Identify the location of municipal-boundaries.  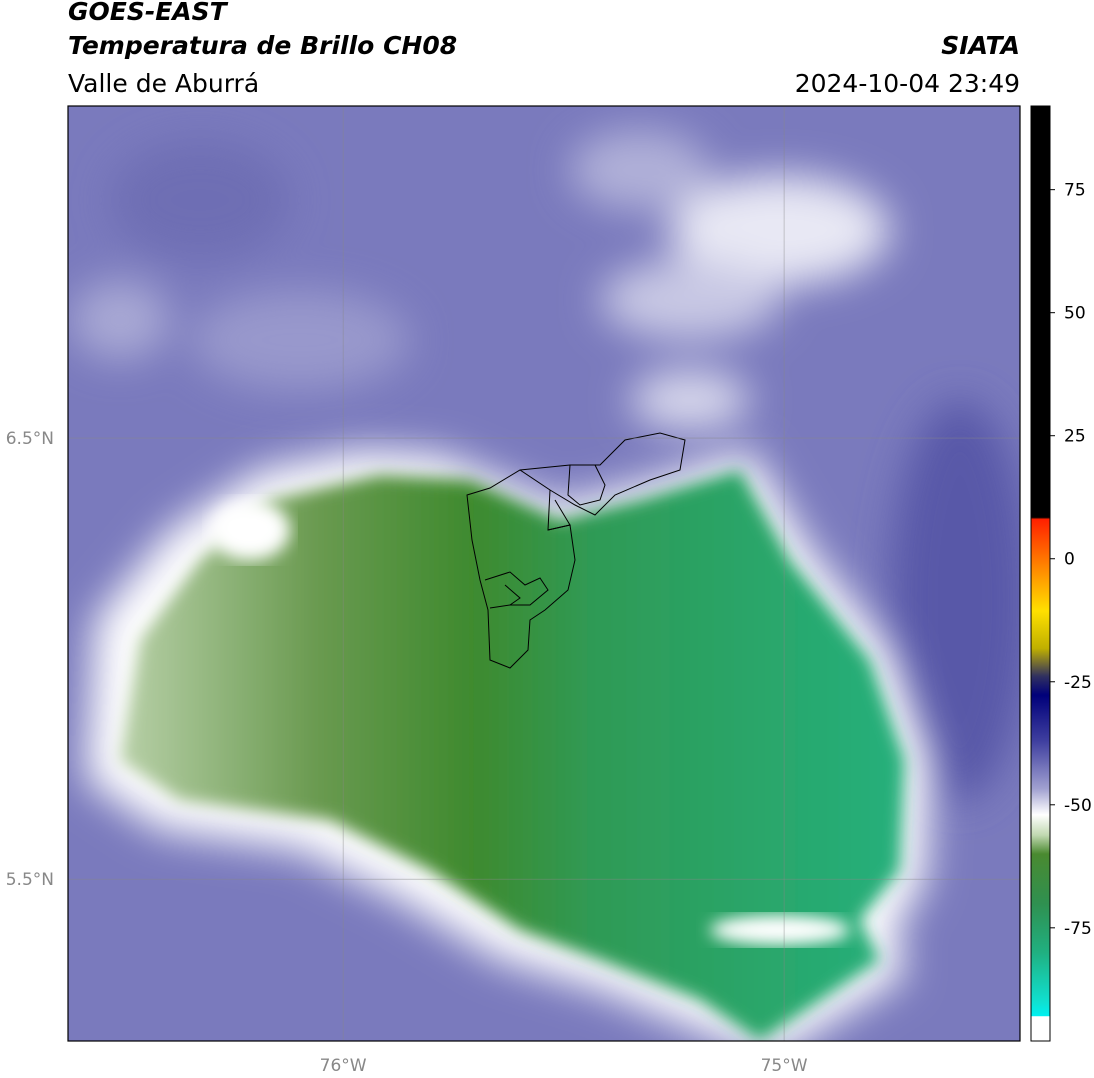
(576, 550).